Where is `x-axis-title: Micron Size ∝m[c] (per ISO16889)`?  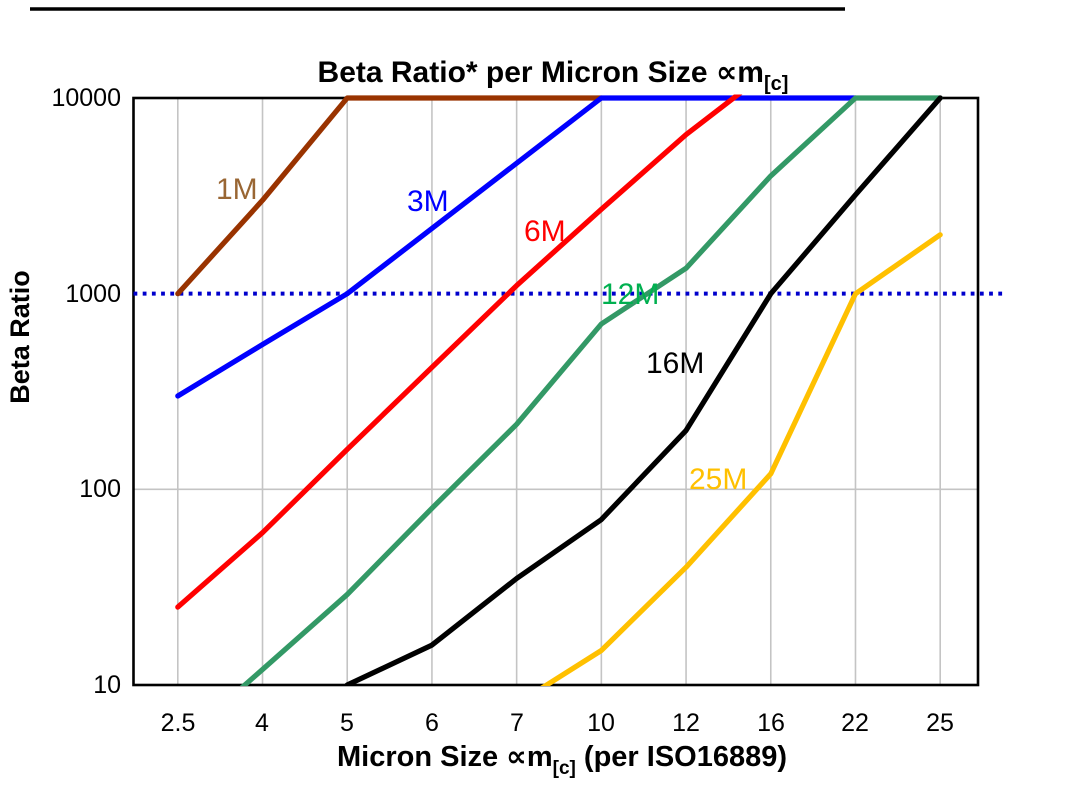 x-axis-title: Micron Size ∝m[c] (per ISO16889) is located at coordinates (562, 760).